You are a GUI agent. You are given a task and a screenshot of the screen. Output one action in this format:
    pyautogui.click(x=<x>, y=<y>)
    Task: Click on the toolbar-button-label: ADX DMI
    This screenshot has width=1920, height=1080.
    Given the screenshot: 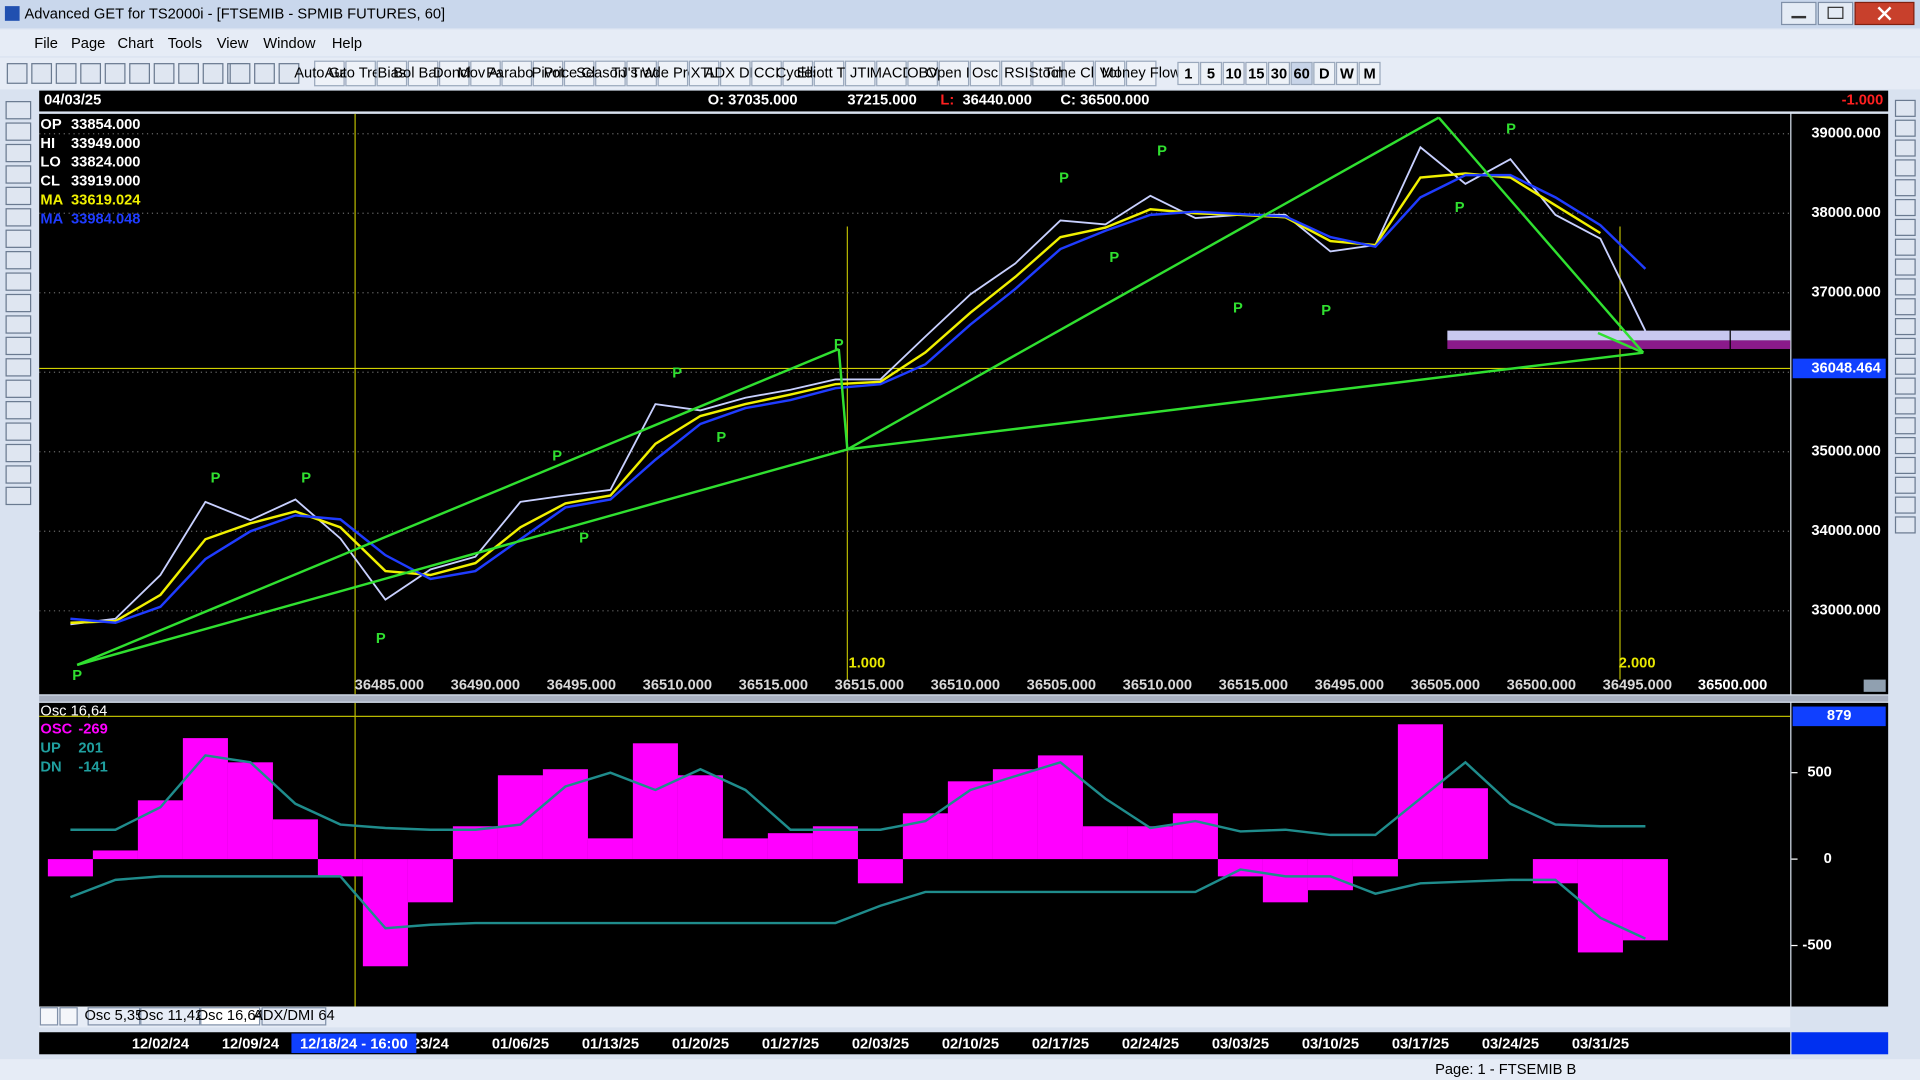 What is the action you would take?
    pyautogui.click(x=735, y=73)
    